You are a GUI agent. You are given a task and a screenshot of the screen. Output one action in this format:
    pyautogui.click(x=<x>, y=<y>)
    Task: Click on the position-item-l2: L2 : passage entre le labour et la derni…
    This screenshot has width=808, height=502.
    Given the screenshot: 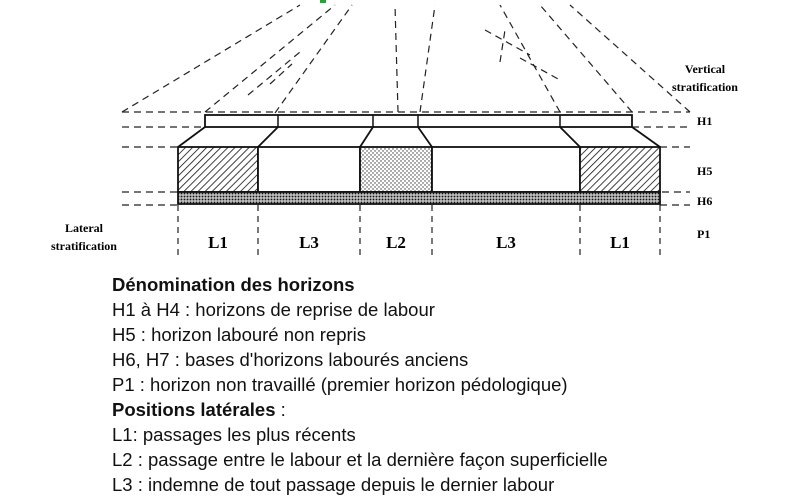 What is the action you would take?
    pyautogui.click(x=360, y=459)
    